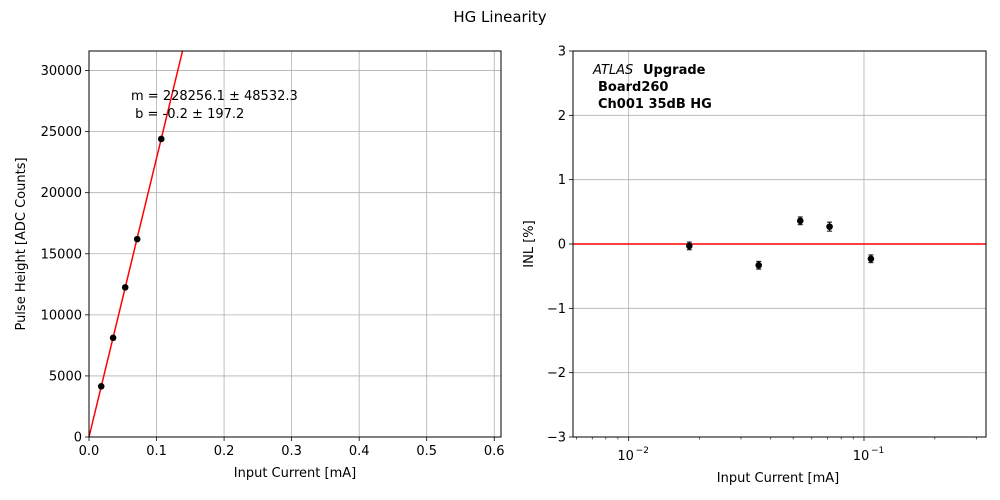 The height and width of the screenshot is (500, 1000). What do you see at coordinates (224, 451) in the screenshot?
I see `linearity-x-tick-label: 0.2` at bounding box center [224, 451].